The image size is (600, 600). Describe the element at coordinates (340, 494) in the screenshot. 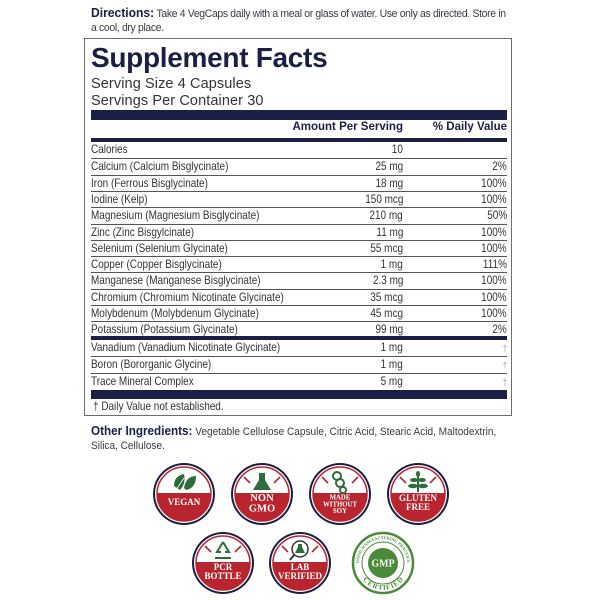

I see `badge-made-without-soy: MADE WITHOUT SOY` at that location.